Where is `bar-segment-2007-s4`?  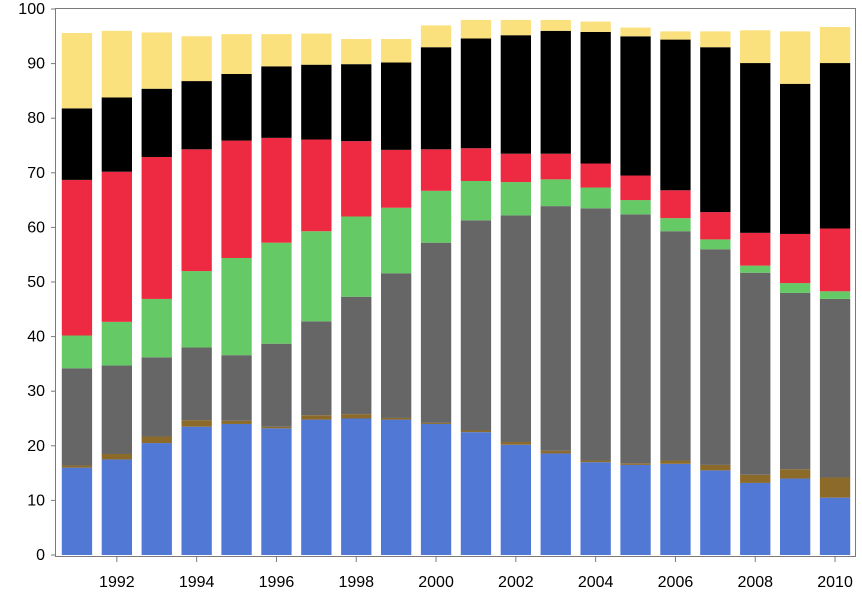
bar-segment-2007-s4 is located at coordinates (715, 244).